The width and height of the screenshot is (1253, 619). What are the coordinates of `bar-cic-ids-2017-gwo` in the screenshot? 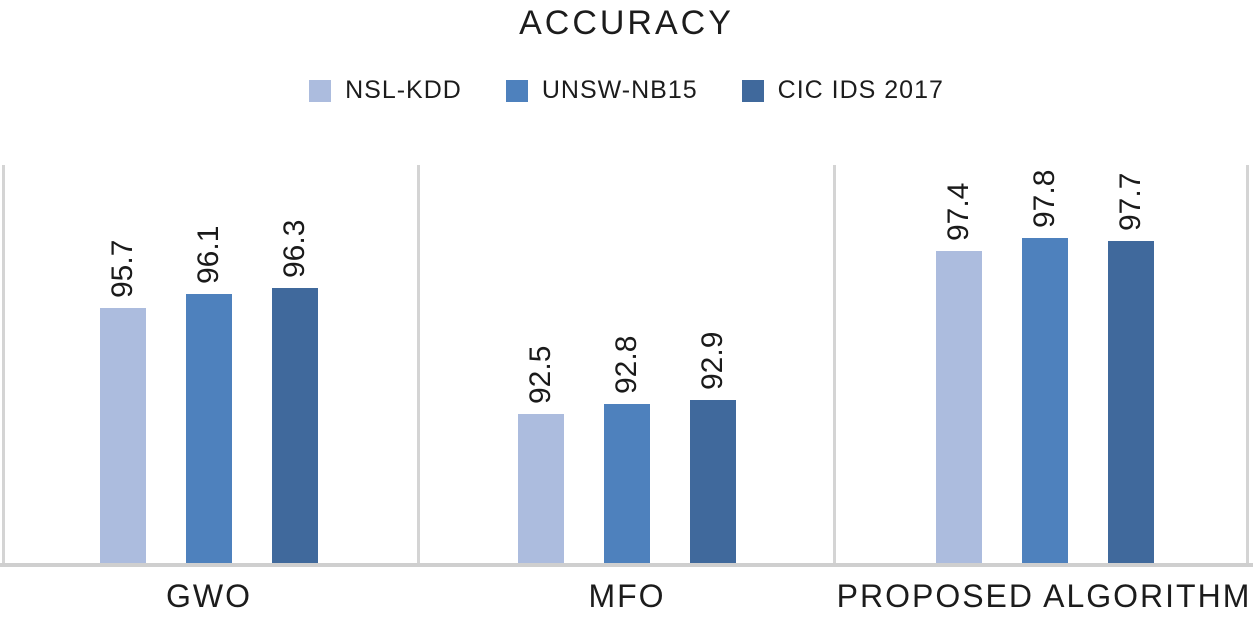 It's located at (294, 425).